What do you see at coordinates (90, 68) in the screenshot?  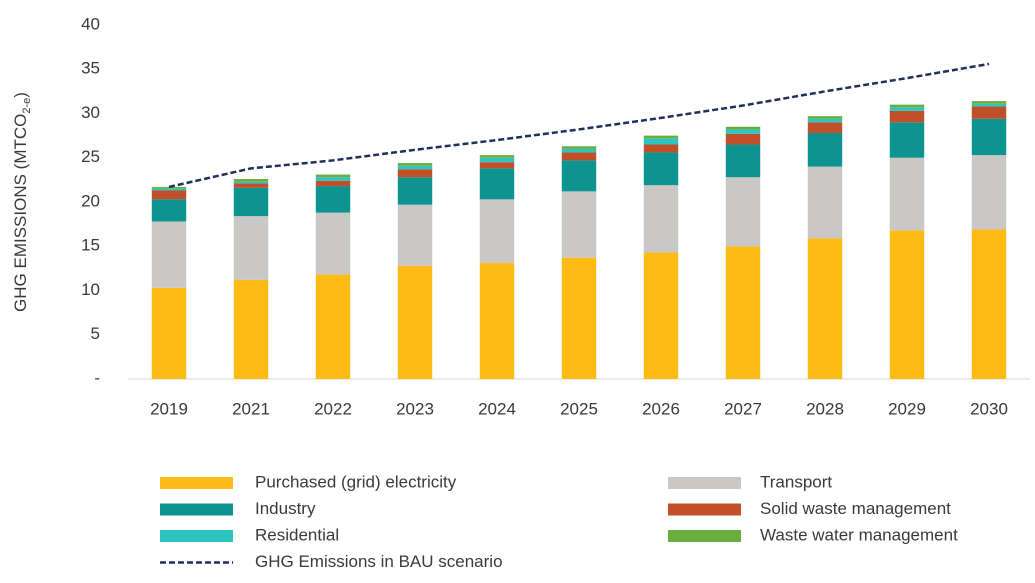 I see `y-tick-label: 35` at bounding box center [90, 68].